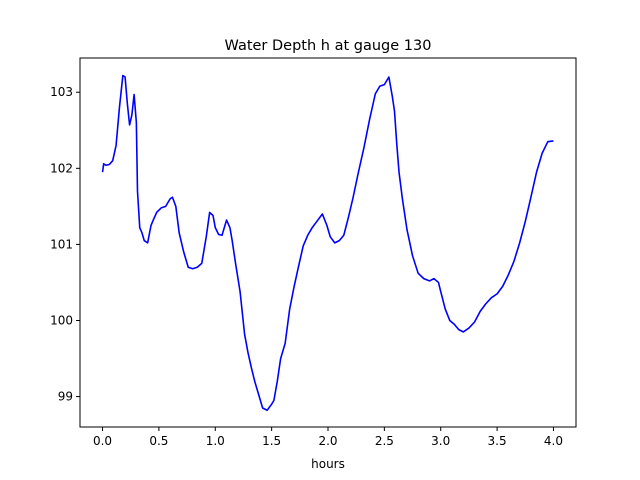 Image resolution: width=640 pixels, height=480 pixels. Describe the element at coordinates (440, 441) in the screenshot. I see `x-tick-label: 3.0` at that location.